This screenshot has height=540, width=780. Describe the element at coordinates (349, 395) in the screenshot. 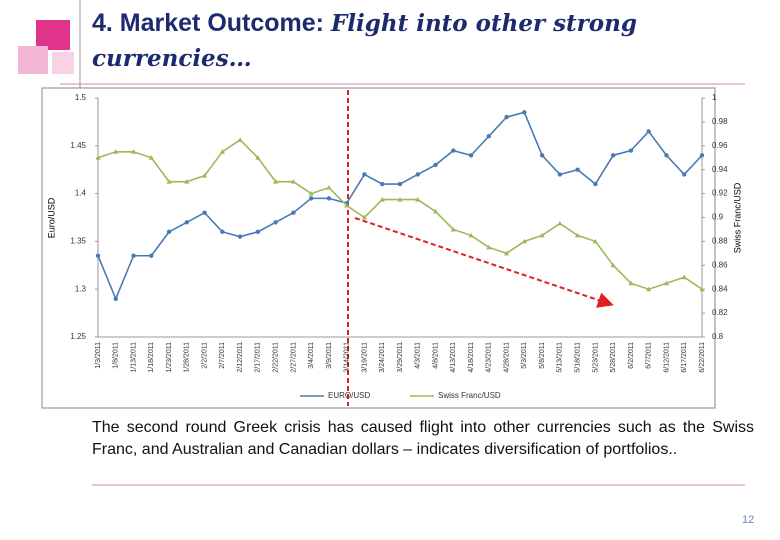

I see `legend-label: EURO/USD` at that location.